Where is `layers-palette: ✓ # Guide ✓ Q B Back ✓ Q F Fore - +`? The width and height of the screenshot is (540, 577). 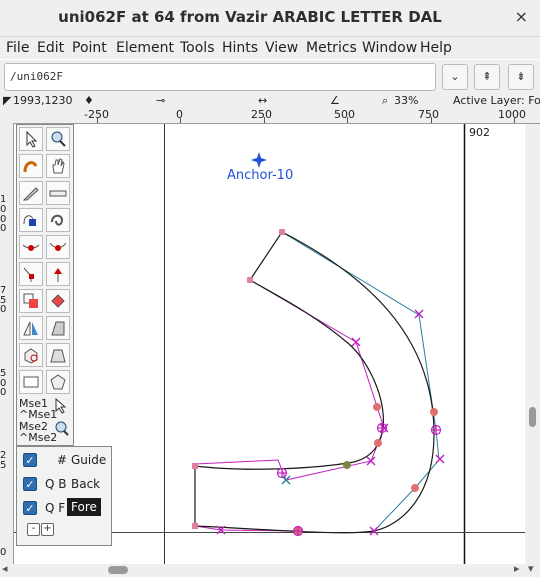 layers-palette: ✓ # Guide ✓ Q B Back ✓ Q F Fore - + is located at coordinates (64, 496).